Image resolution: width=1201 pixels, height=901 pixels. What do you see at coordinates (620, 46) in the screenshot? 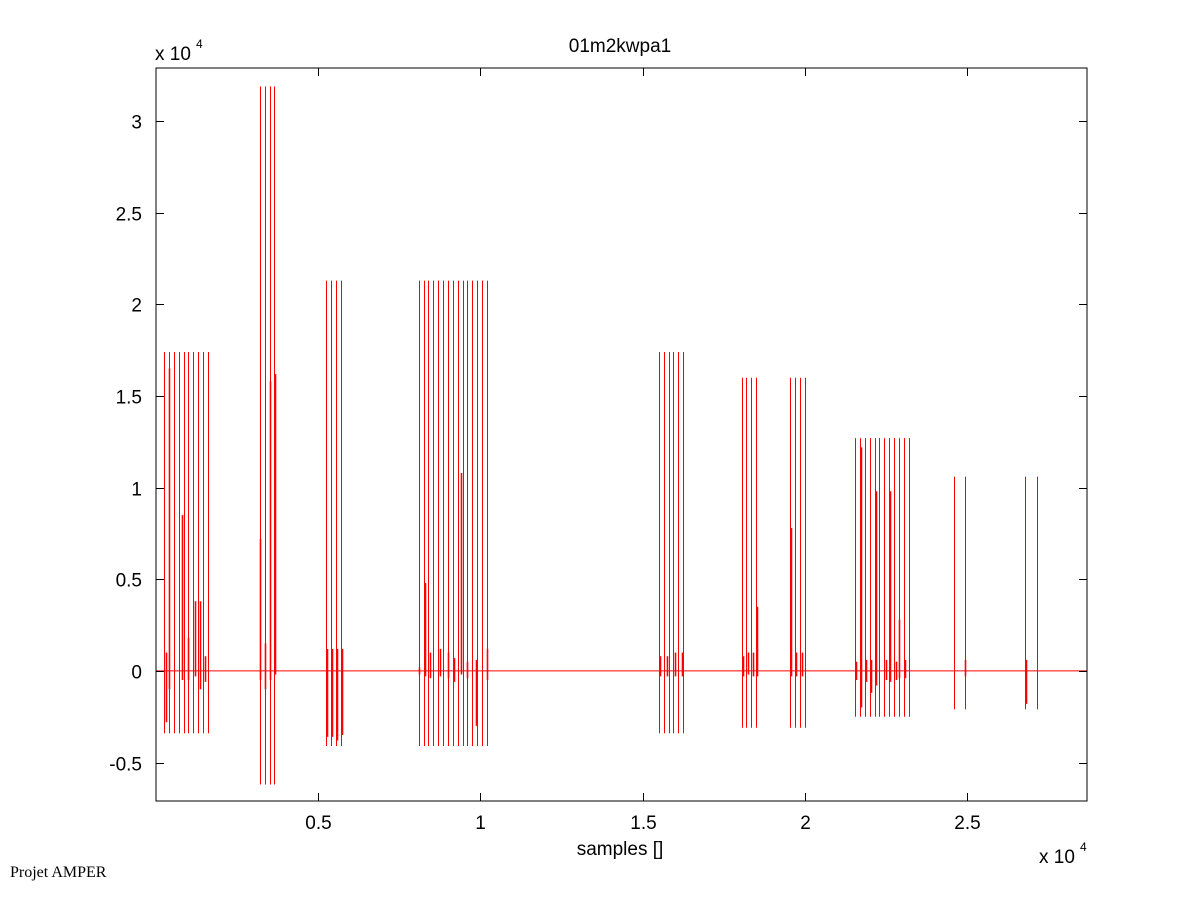
I see `chart-title: 01m2kwpa1` at bounding box center [620, 46].